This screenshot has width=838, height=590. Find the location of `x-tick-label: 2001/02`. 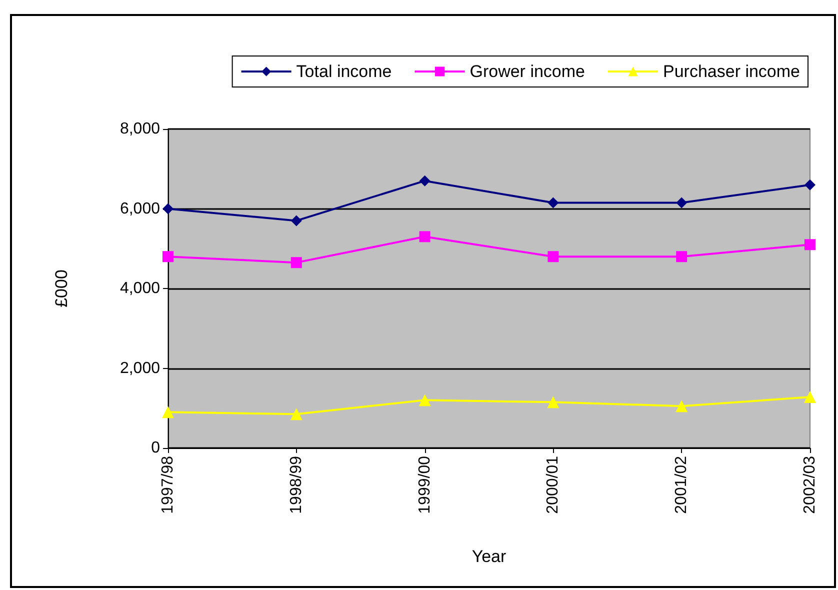

x-tick-label: 2001/02 is located at coordinates (681, 485).